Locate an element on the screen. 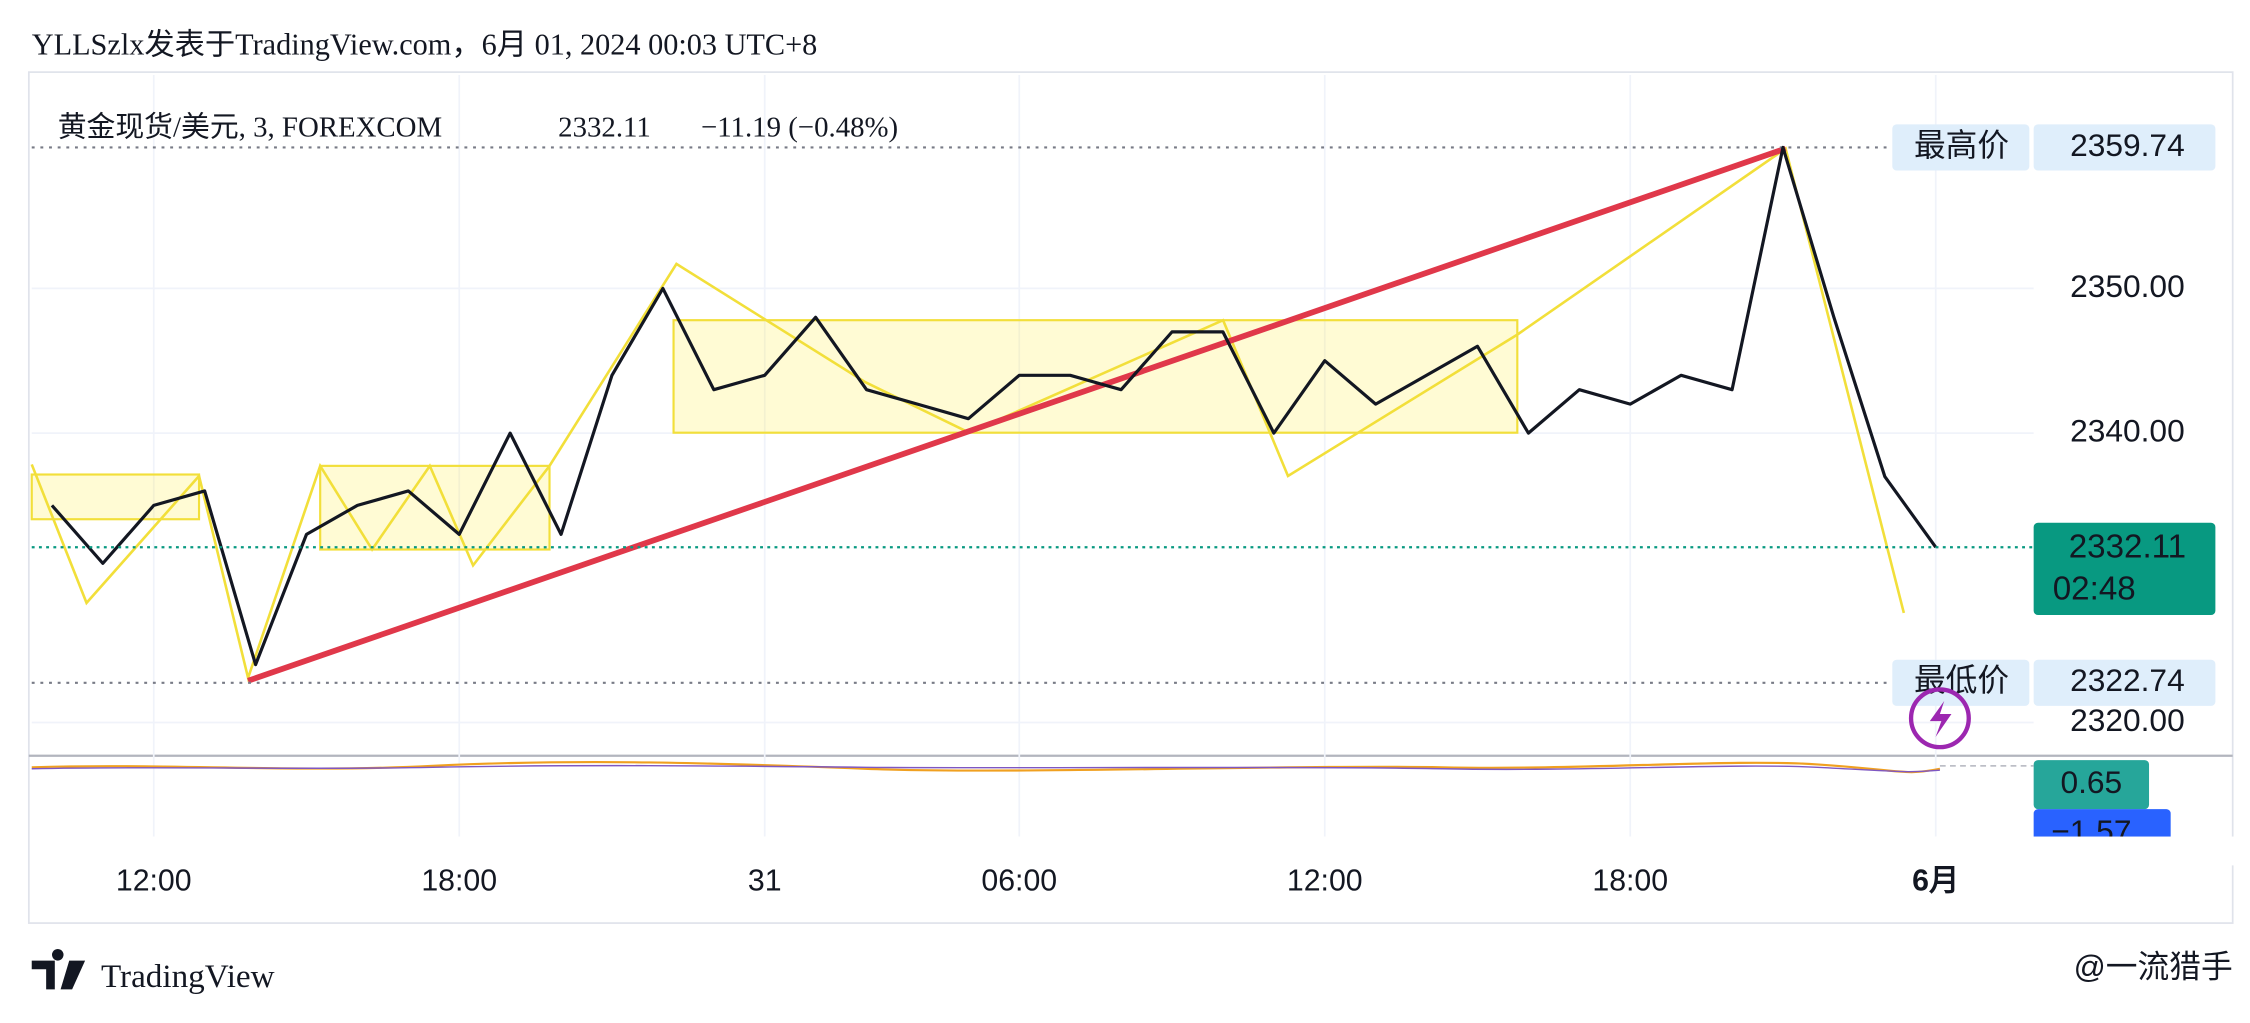 The width and height of the screenshot is (2250, 1023). countdown: 02:48 is located at coordinates (2094, 588).